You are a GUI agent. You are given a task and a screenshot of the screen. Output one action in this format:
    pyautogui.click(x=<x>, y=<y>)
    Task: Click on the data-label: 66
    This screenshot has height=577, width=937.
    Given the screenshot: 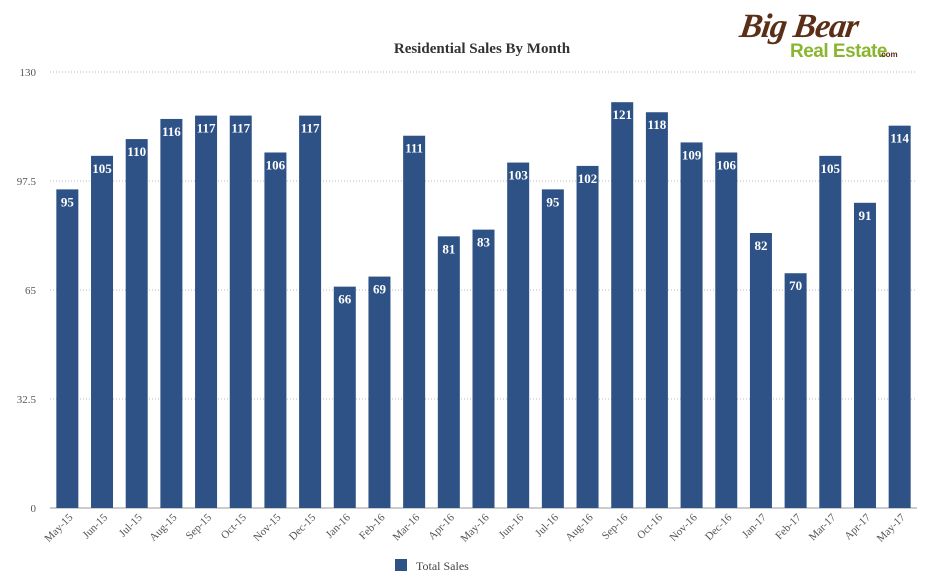 What is the action you would take?
    pyautogui.click(x=345, y=299)
    